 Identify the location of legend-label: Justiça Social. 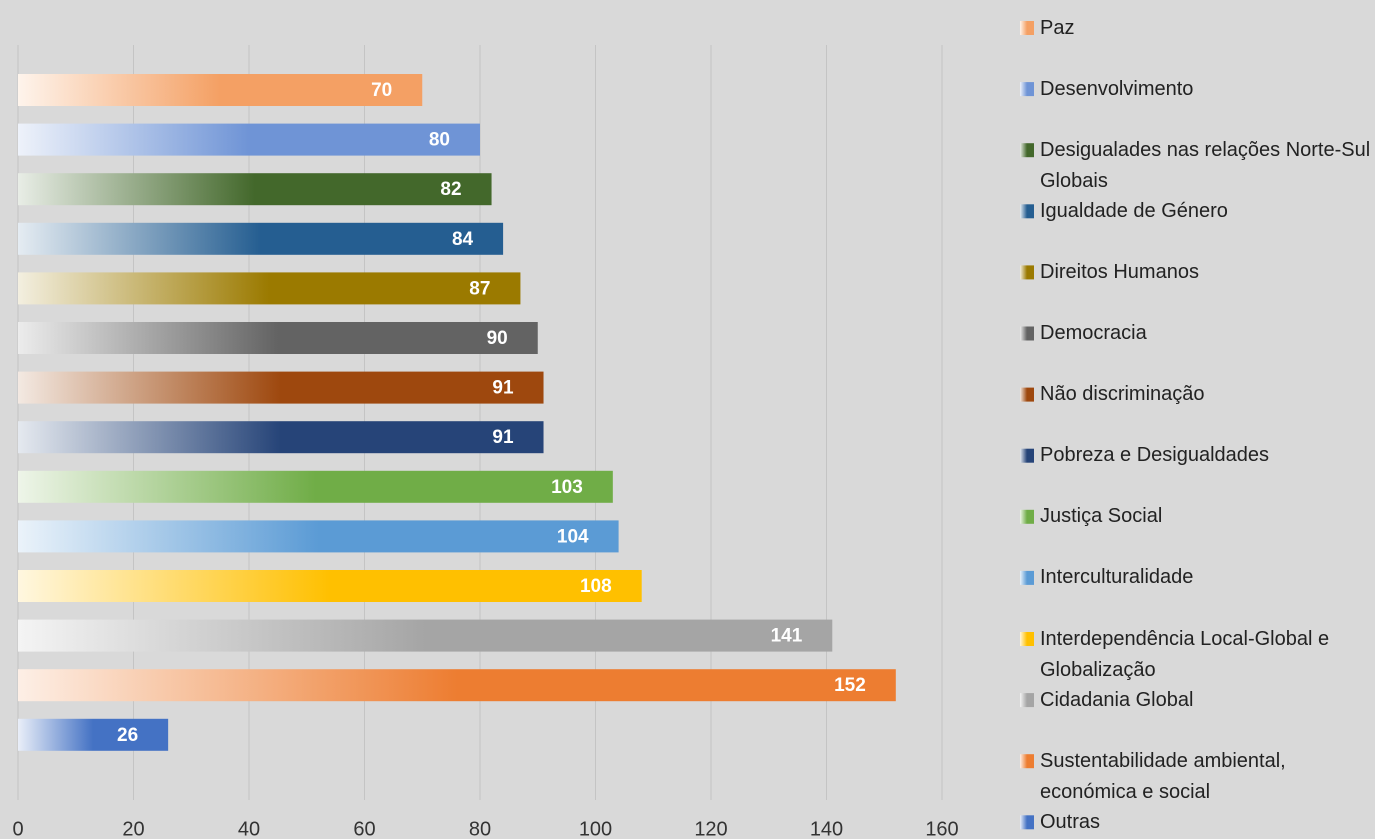
(1101, 516).